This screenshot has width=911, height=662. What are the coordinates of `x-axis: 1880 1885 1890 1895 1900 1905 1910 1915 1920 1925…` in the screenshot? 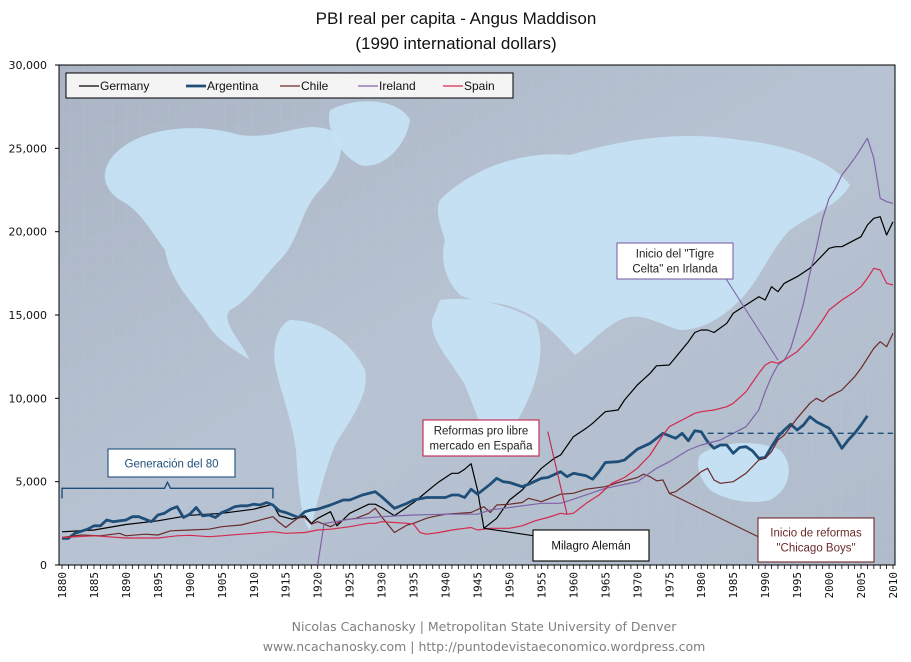 It's located at (478, 582).